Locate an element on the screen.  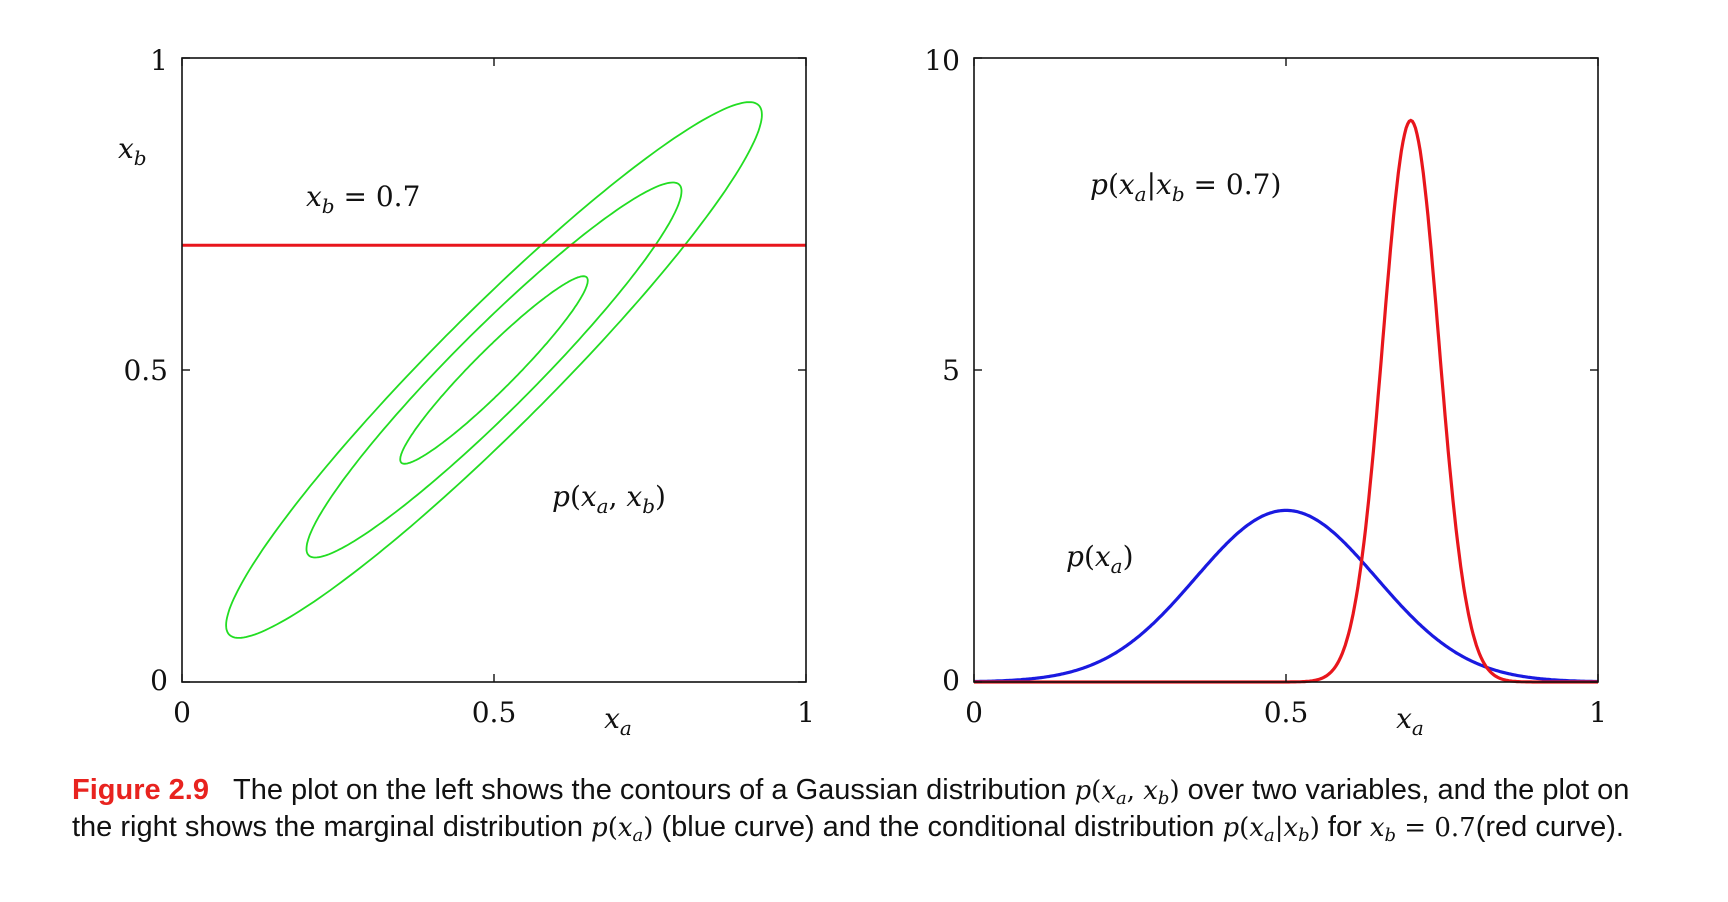
right-xtick-1: 0.5 is located at coordinates (1286, 712).